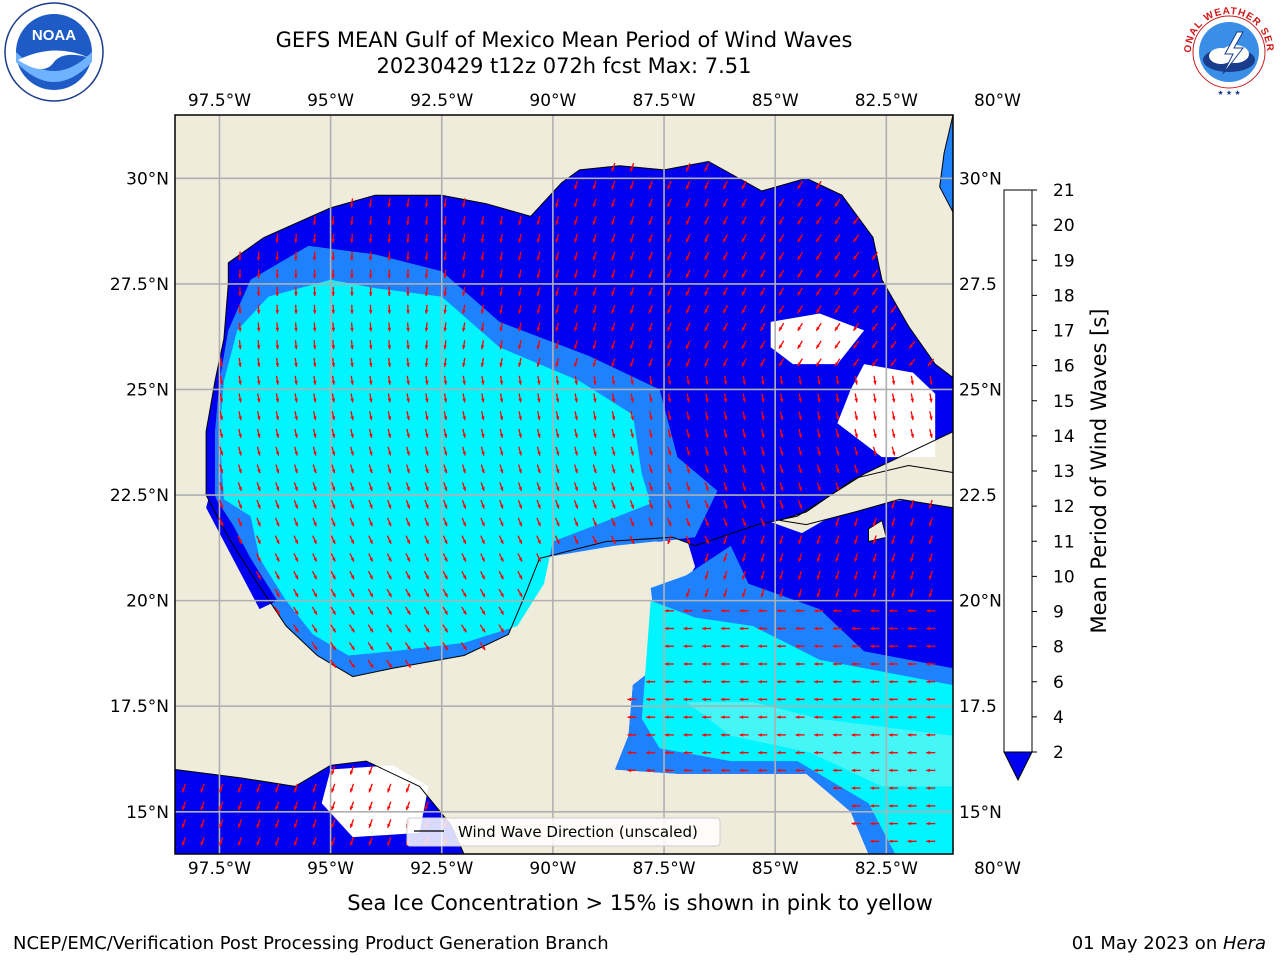  Describe the element at coordinates (1064, 507) in the screenshot. I see `colorbar-tick-label: 12` at that location.